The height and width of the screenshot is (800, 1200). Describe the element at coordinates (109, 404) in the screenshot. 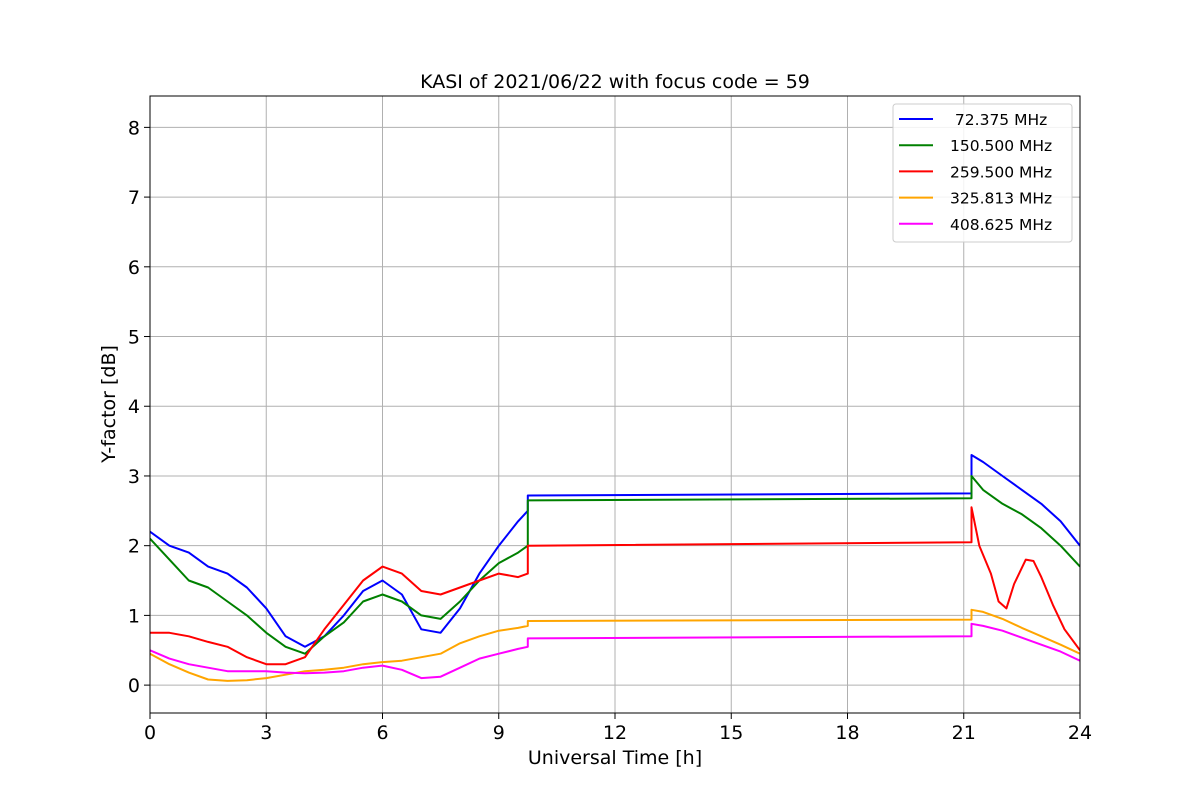

I see `y-axis-label: Y-factor [dB]` at that location.